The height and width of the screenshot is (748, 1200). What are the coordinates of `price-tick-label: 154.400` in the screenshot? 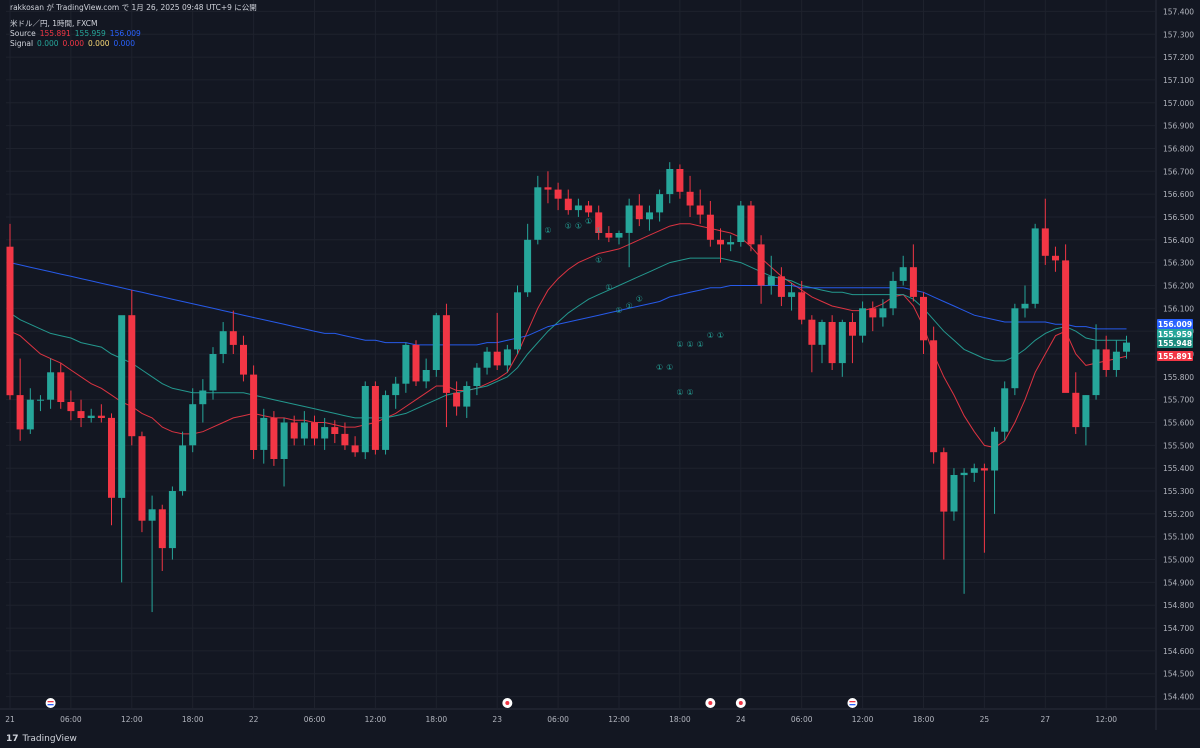 It's located at (1178, 697).